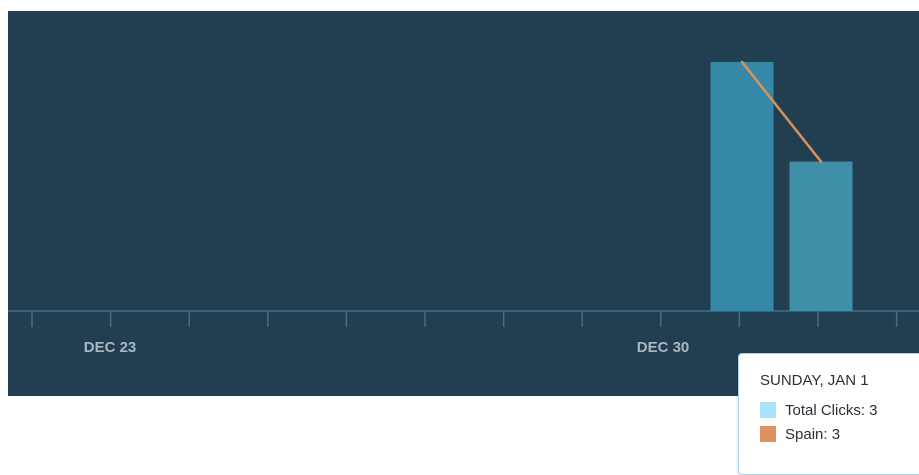  I want to click on tooltip-row-total-clicks: Total Clicks: 3, so click(839, 410).